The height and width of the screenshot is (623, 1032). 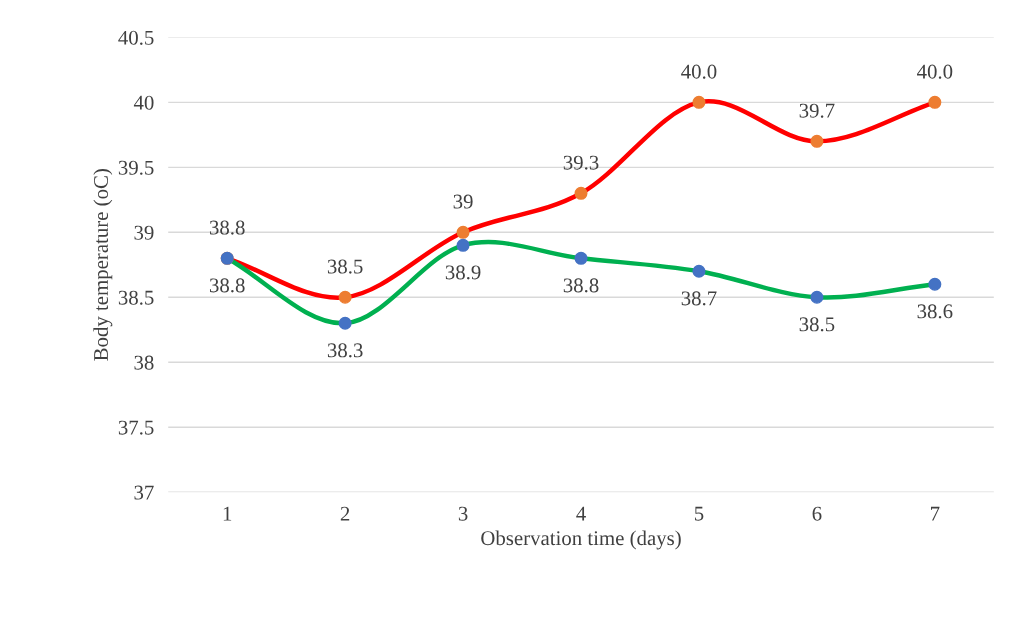 What do you see at coordinates (345, 513) in the screenshot?
I see `x-tick-label: 2` at bounding box center [345, 513].